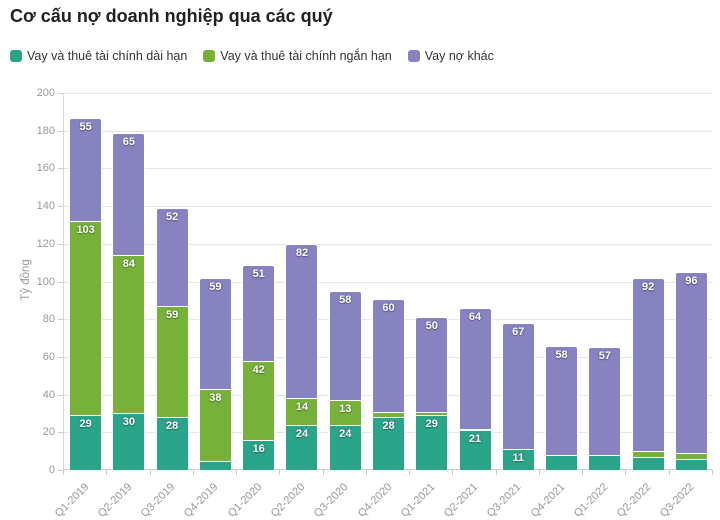 This screenshot has height=520, width=720. What do you see at coordinates (604, 356) in the screenshot?
I see `bar-value-label: 57` at bounding box center [604, 356].